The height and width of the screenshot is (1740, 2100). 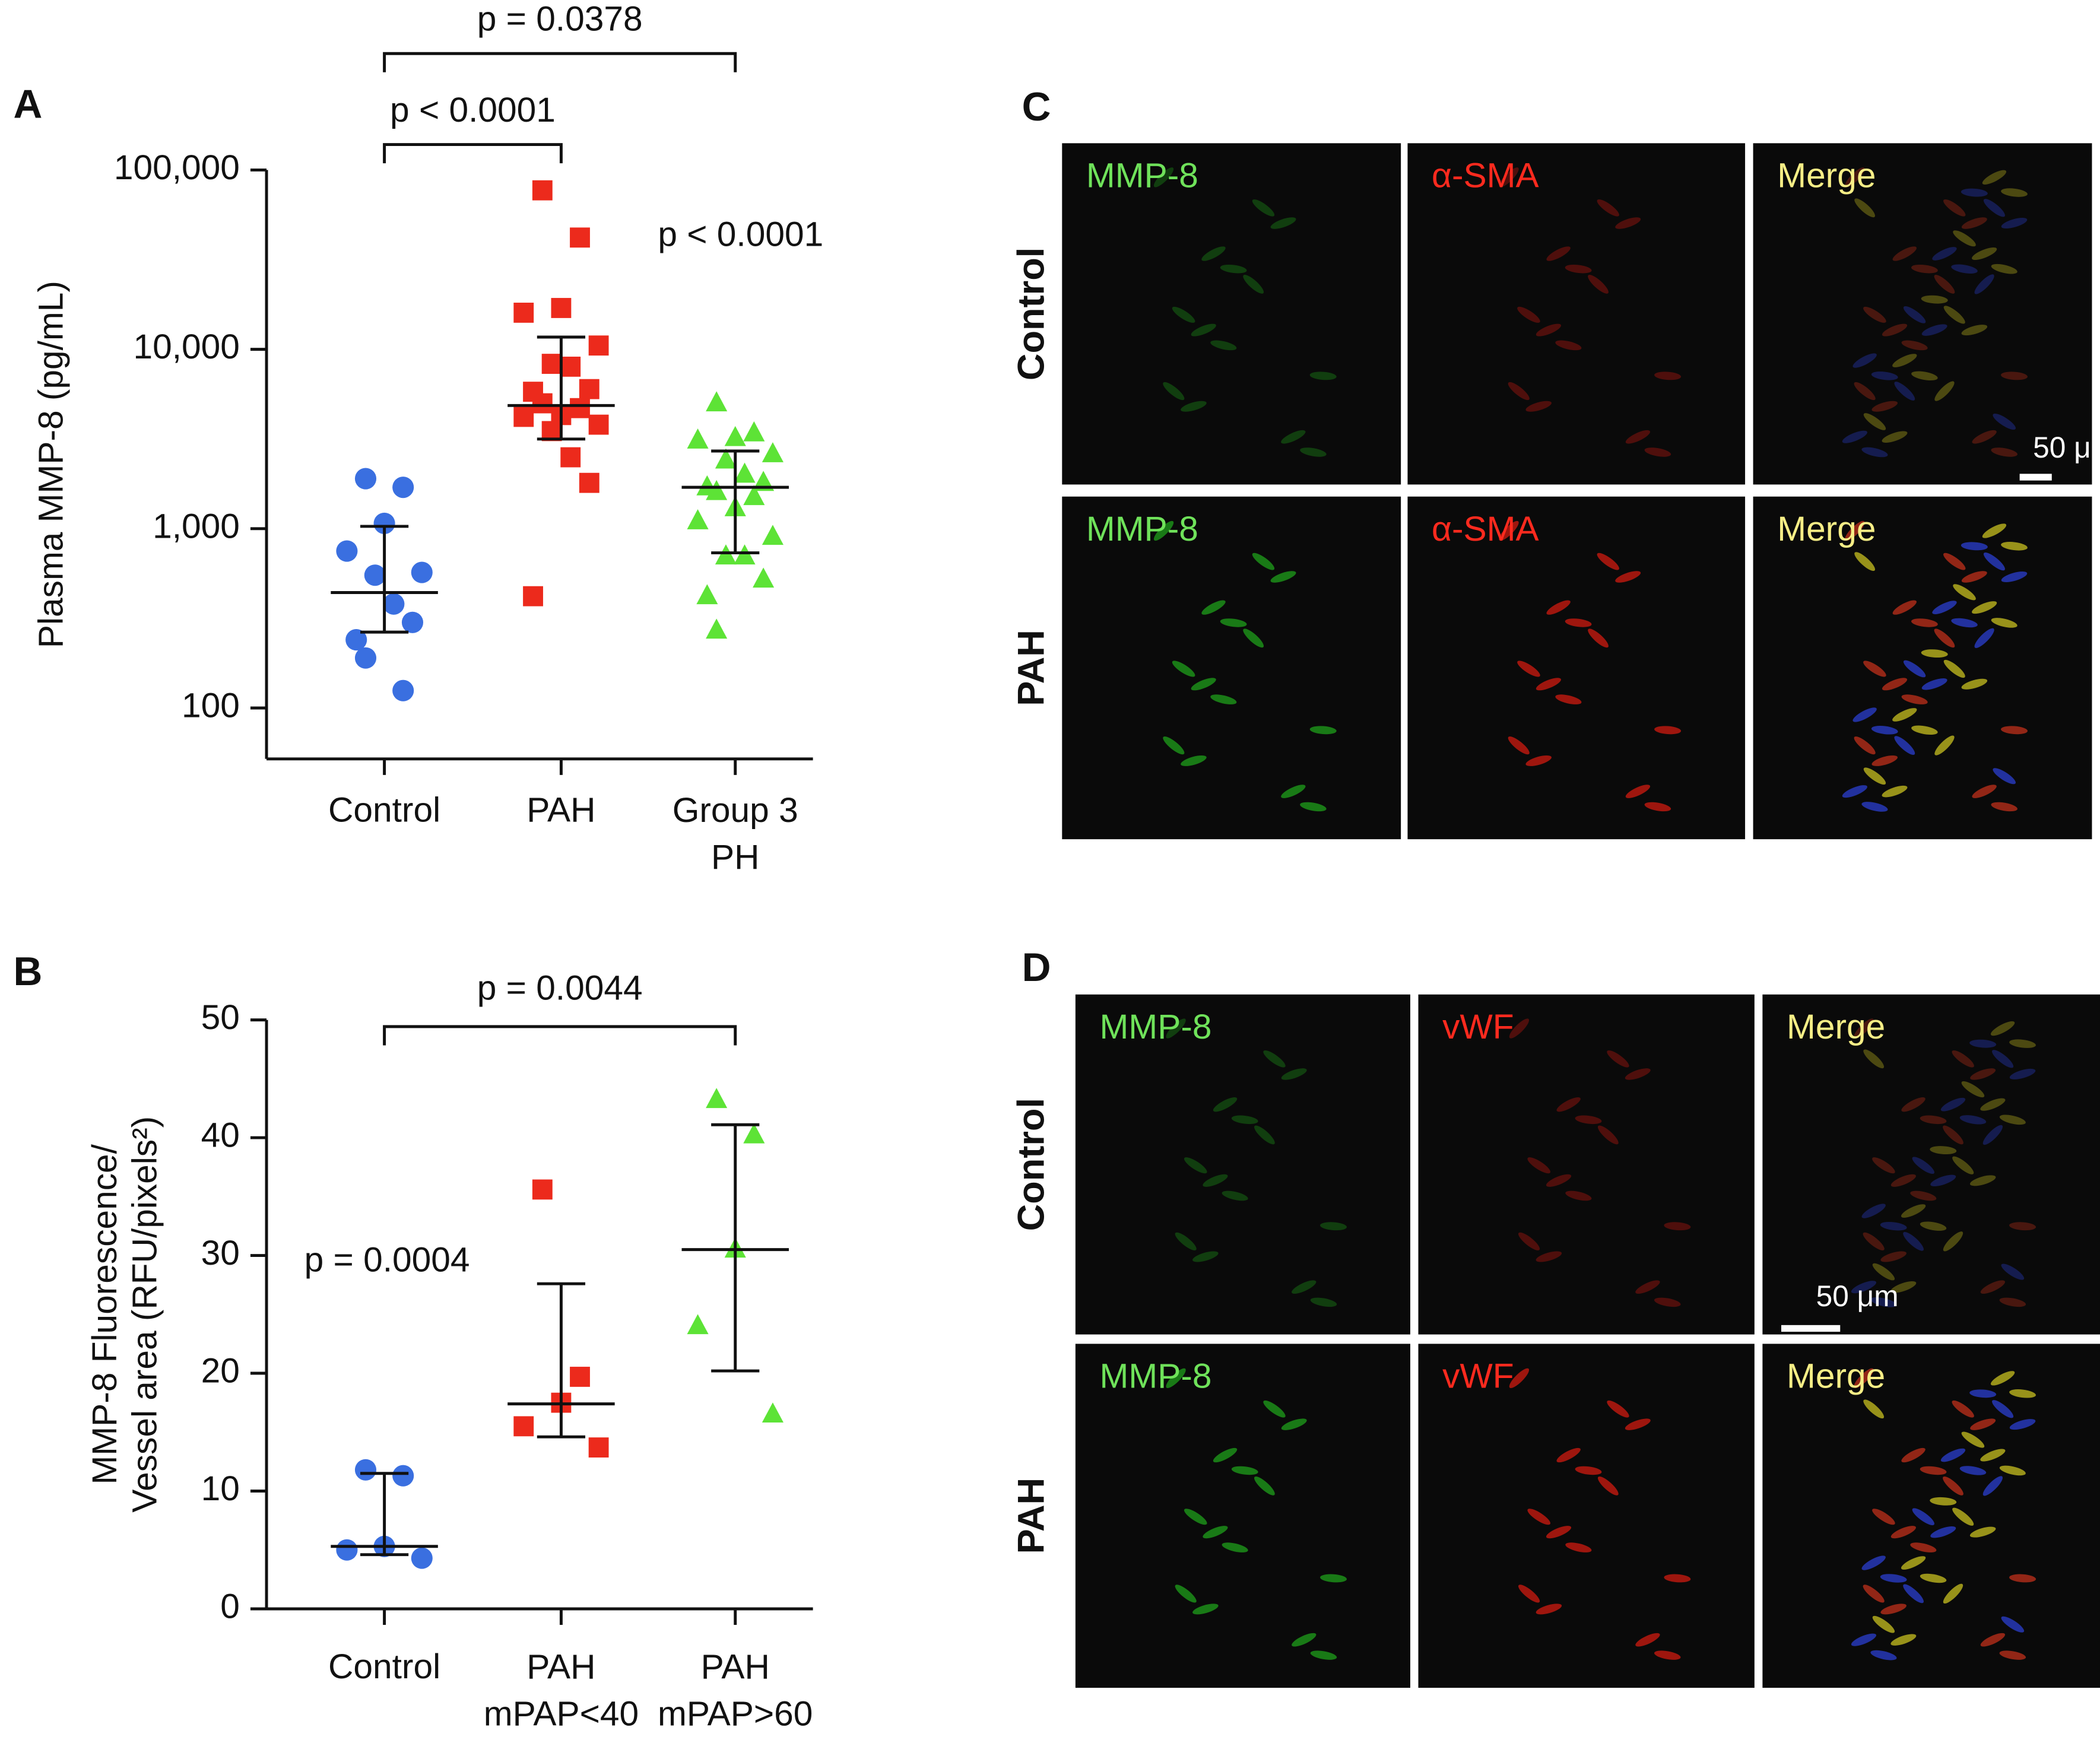 I want to click on p-value: p < 0.0001, so click(x=473, y=110).